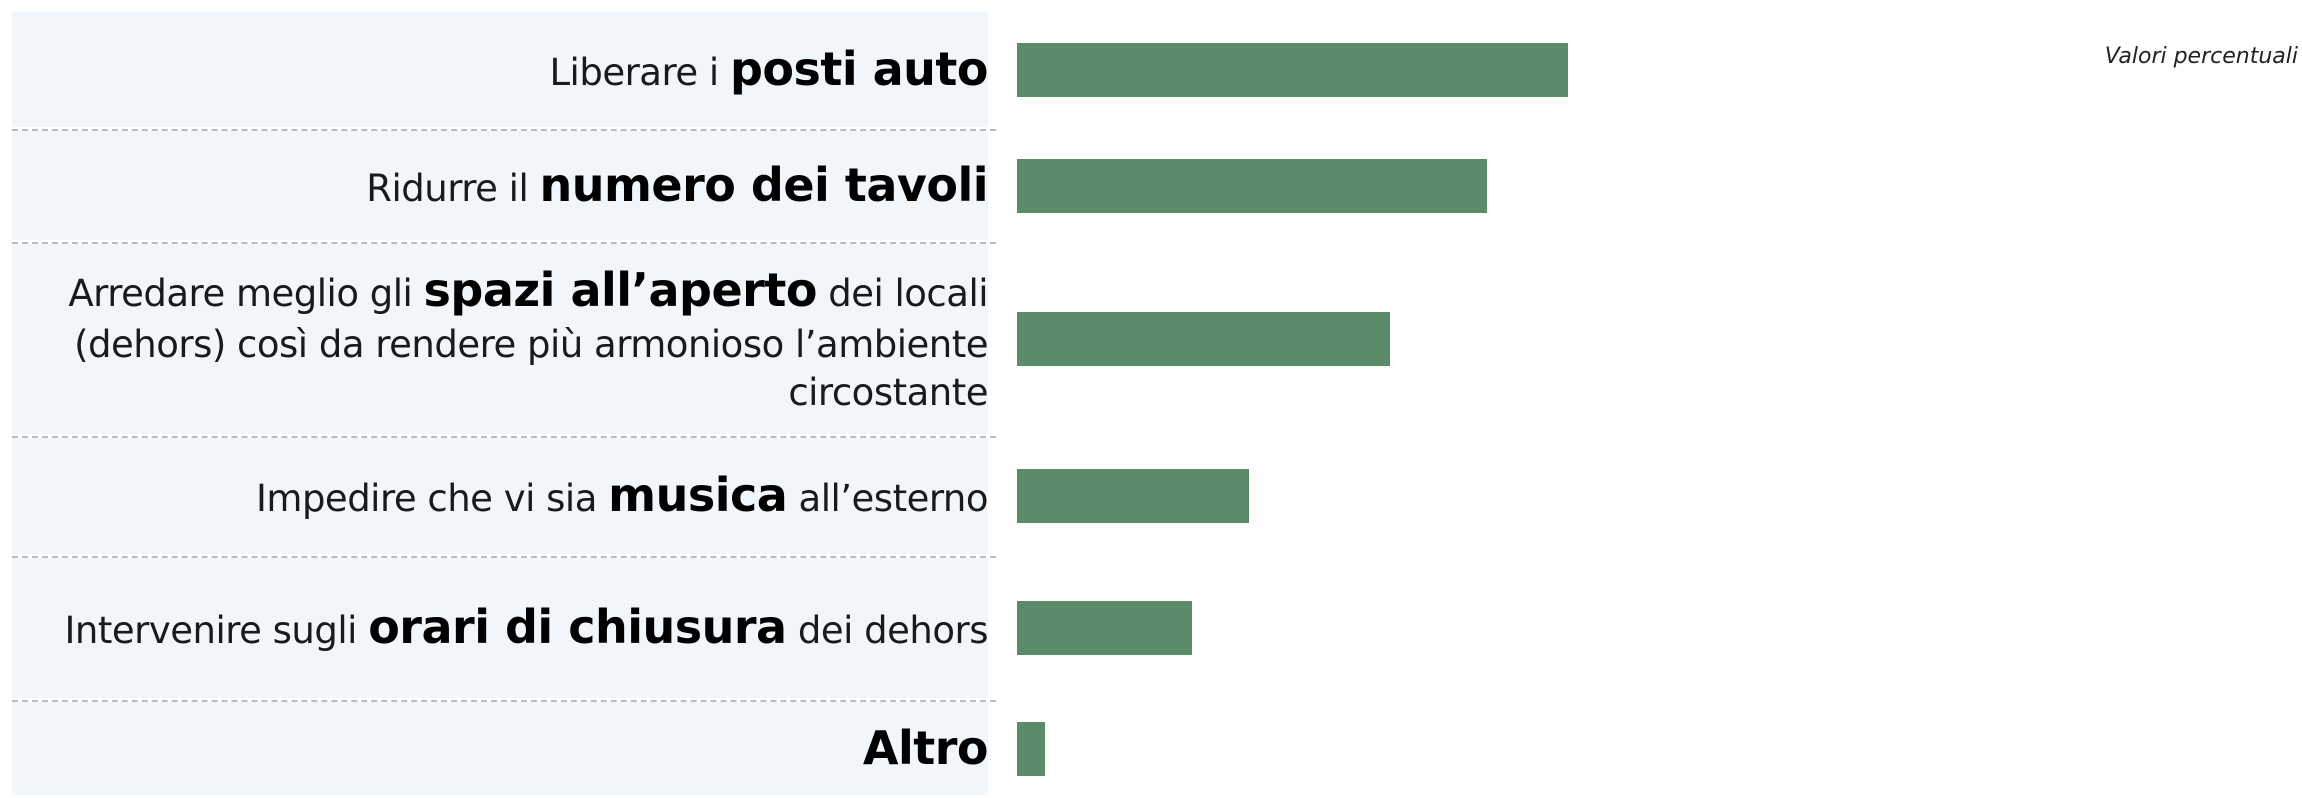  I want to click on label-part: dei dehors, so click(887, 631).